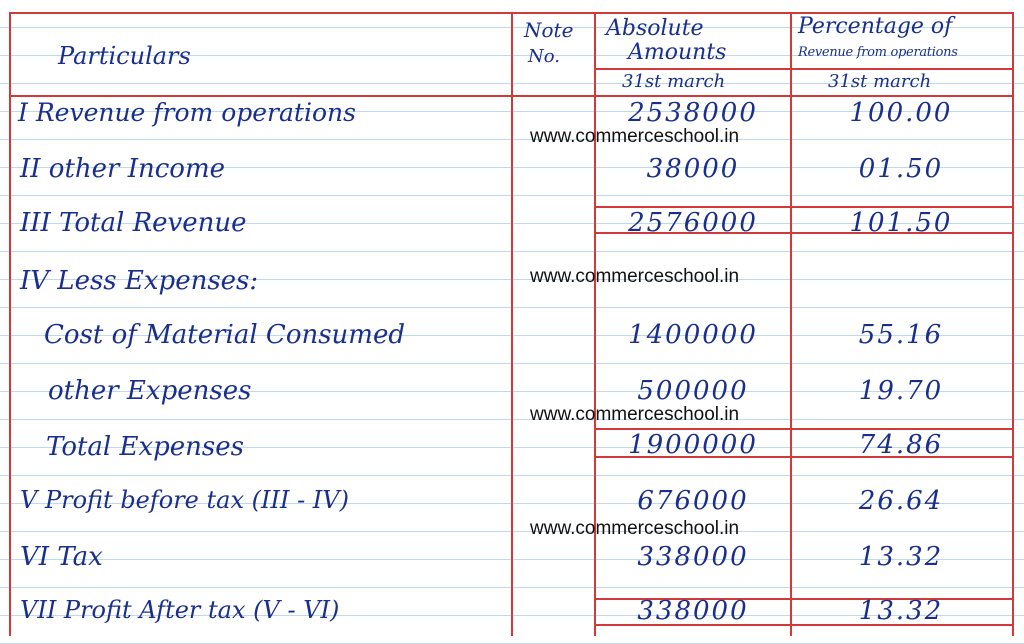 This screenshot has height=644, width=1024. Describe the element at coordinates (901, 501) in the screenshot. I see `row-profit-before-tax-percent: 26.64` at that location.